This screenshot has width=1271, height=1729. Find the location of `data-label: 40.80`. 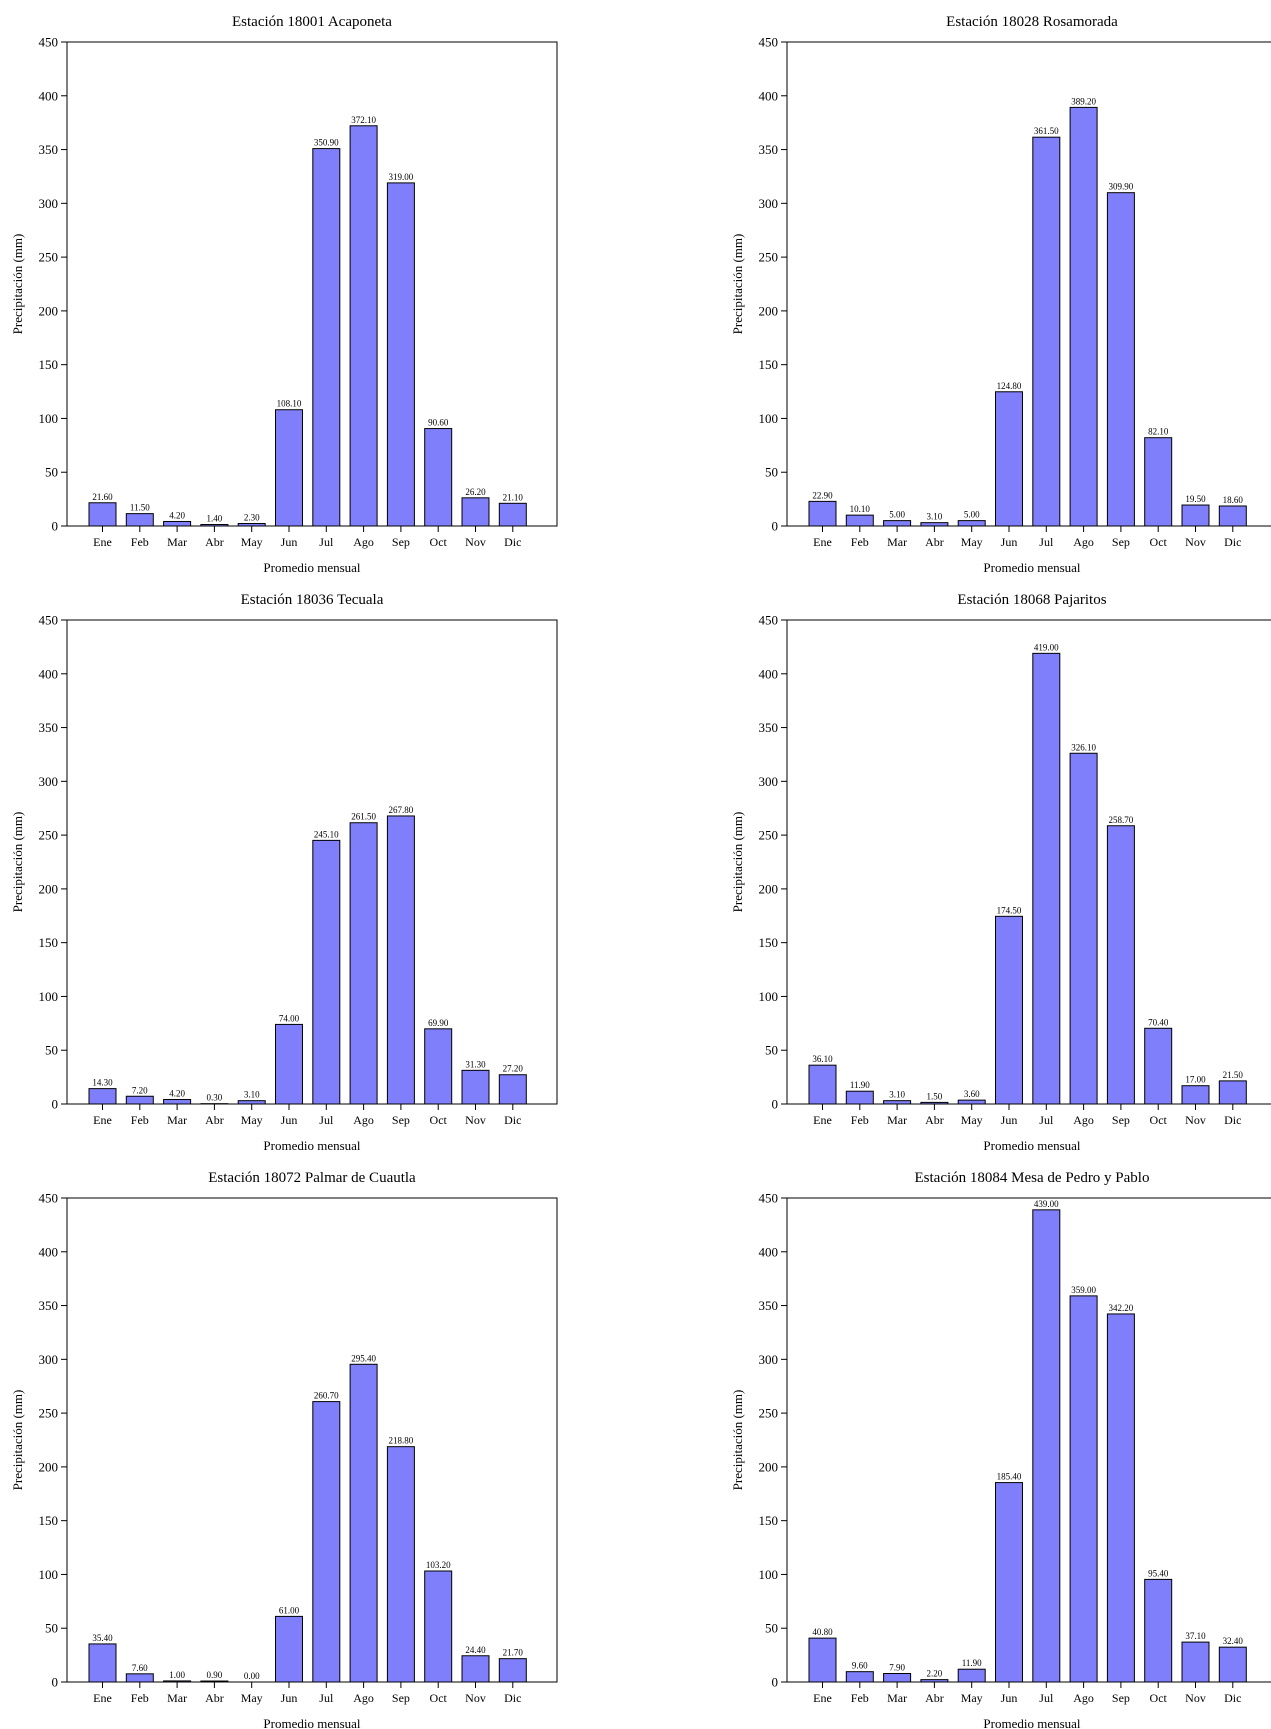

data-label: 40.80 is located at coordinates (822, 1632).